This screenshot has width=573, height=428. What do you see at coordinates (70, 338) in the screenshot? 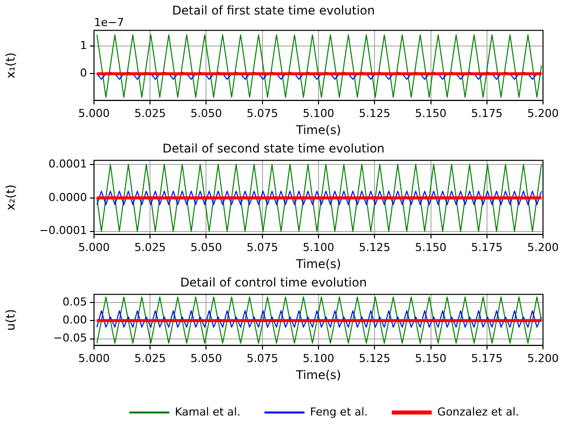
I see `y-tick-label: −0.05` at bounding box center [70, 338].